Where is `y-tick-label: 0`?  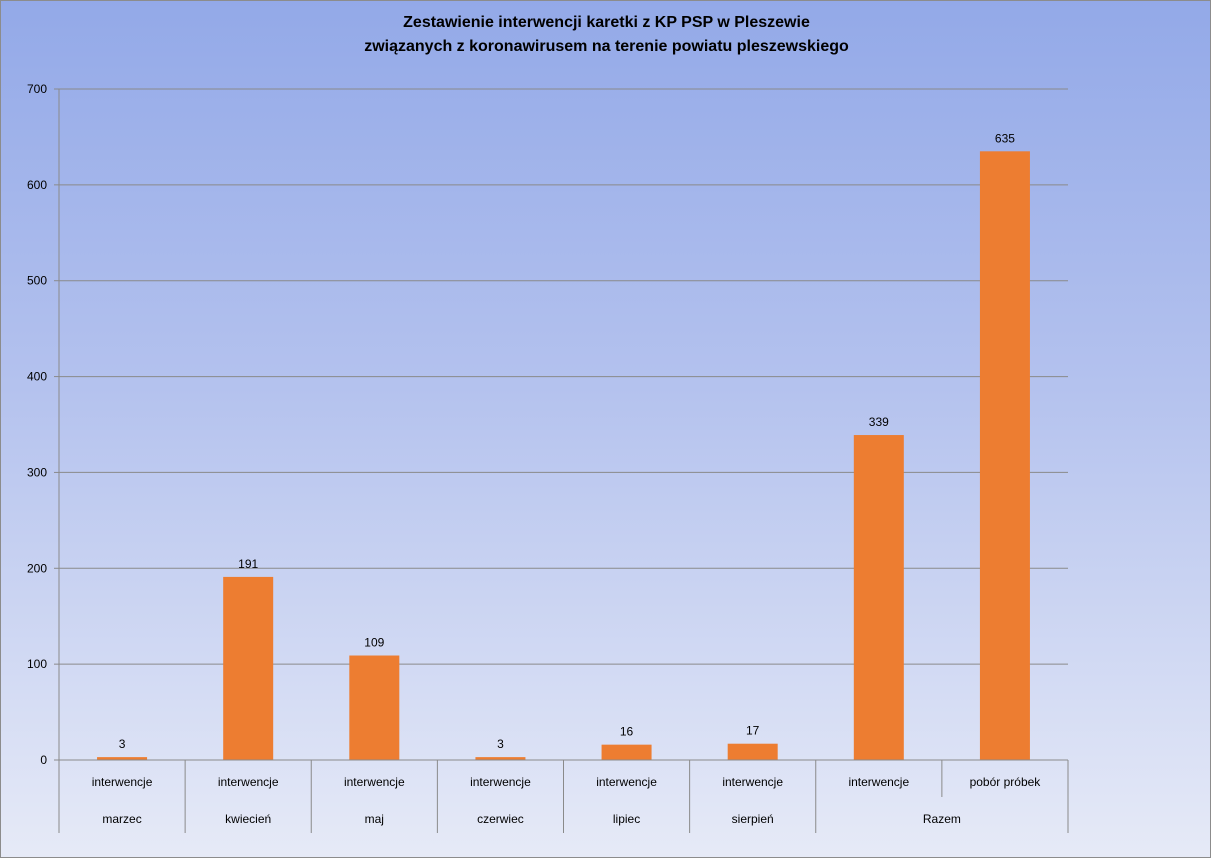
y-tick-label: 0 is located at coordinates (43, 760).